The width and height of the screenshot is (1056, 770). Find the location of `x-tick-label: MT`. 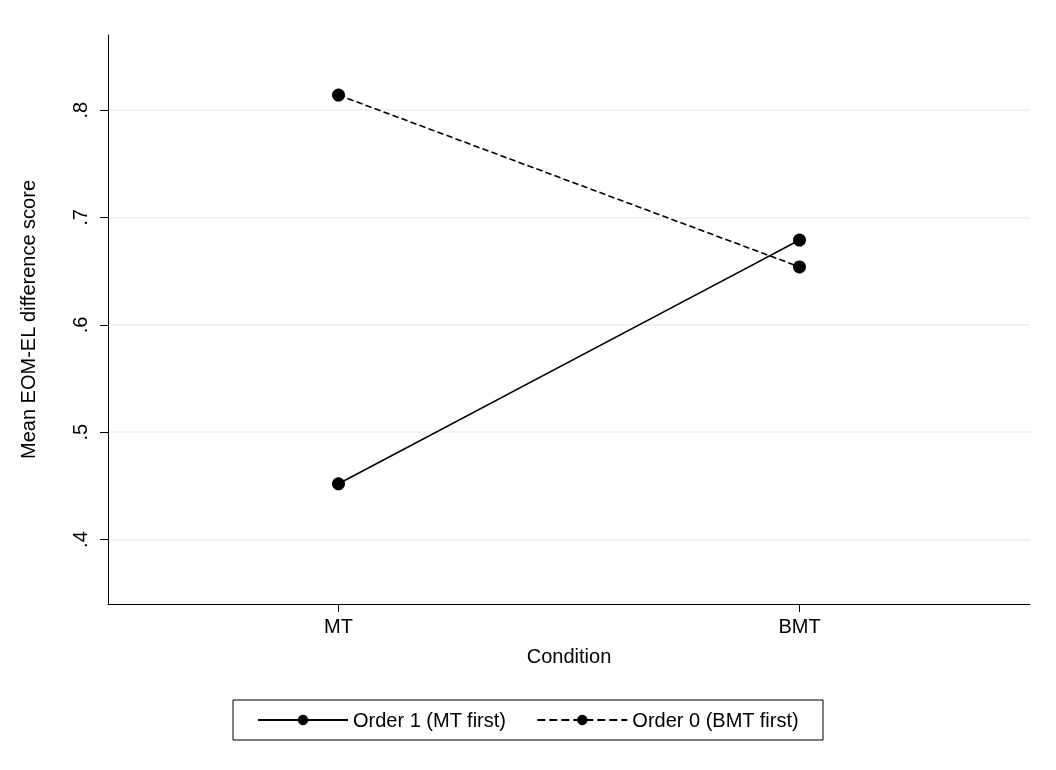

x-tick-label: MT is located at coordinates (338, 626).